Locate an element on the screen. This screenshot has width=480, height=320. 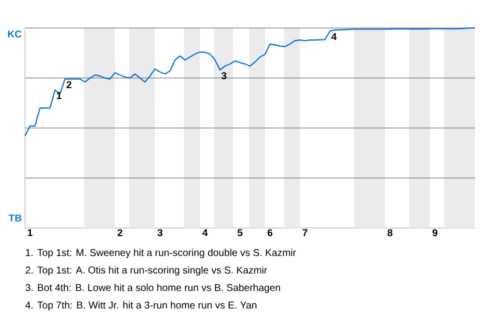
x-tick-label: 8 is located at coordinates (390, 232).